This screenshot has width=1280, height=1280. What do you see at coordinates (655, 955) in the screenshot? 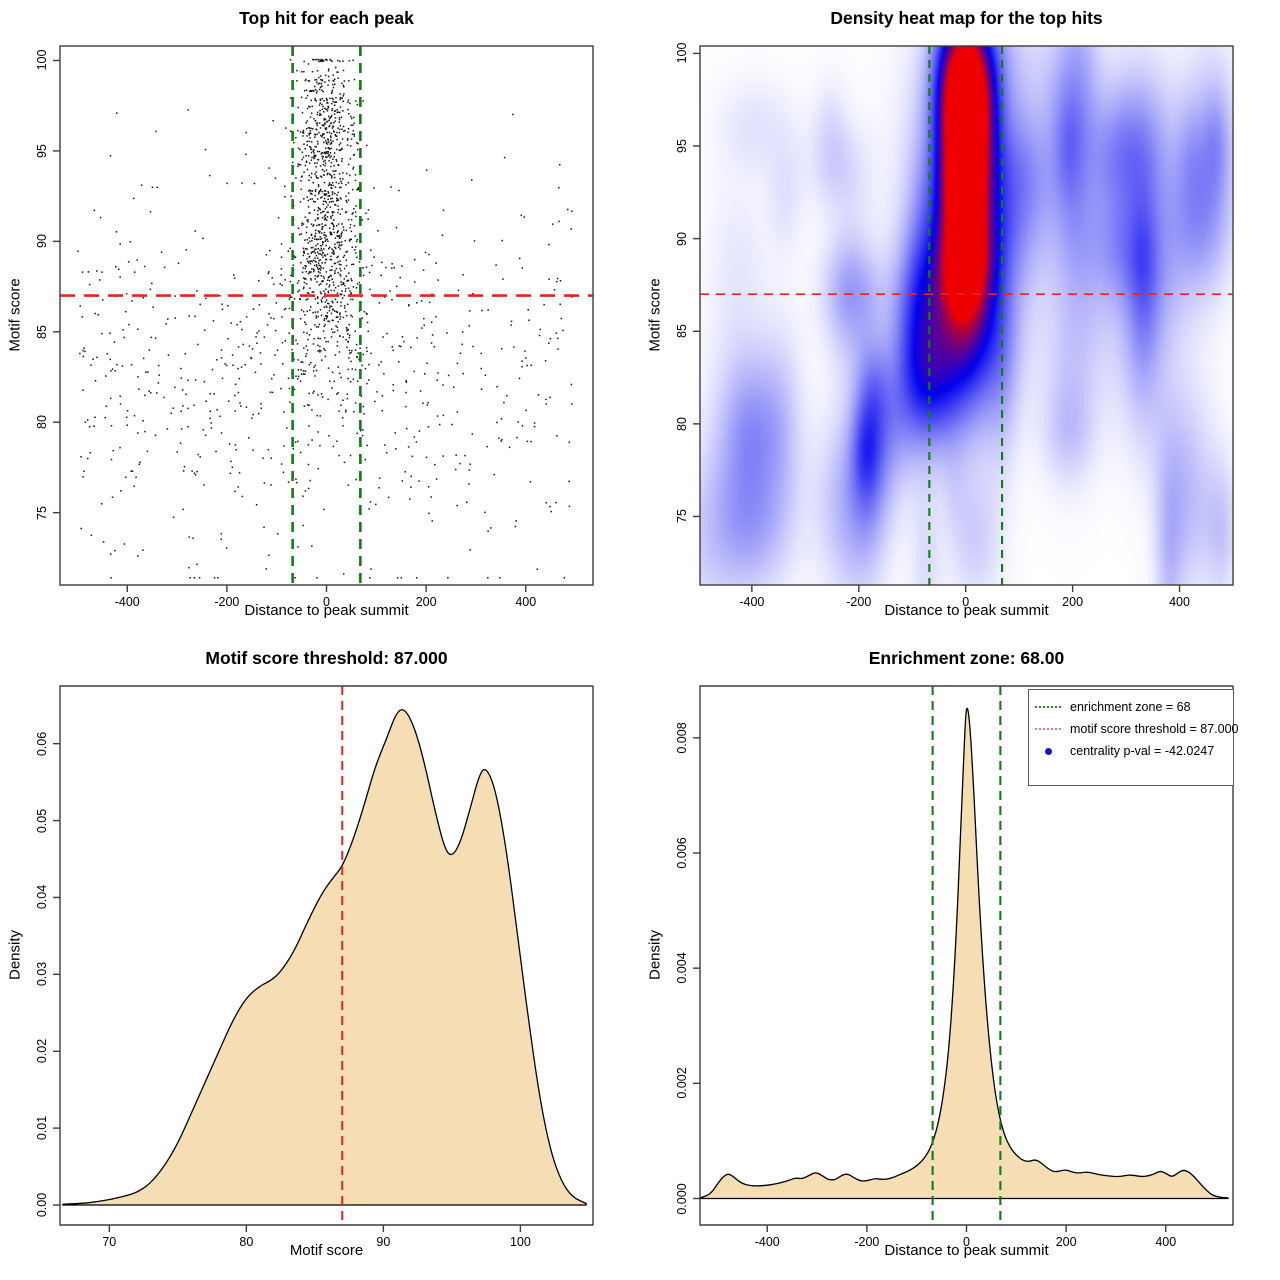
I see `y-axis-title-distance-density: Density` at bounding box center [655, 955].